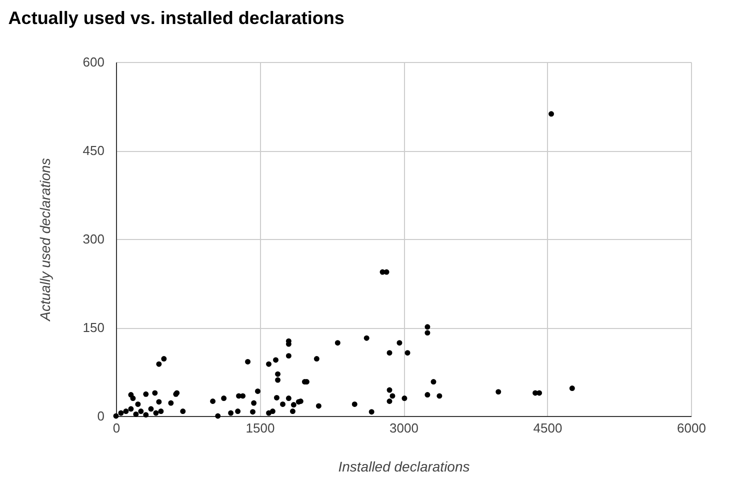 The image size is (734, 497). Describe the element at coordinates (404, 428) in the screenshot. I see `x-tick-label: 3000` at that location.